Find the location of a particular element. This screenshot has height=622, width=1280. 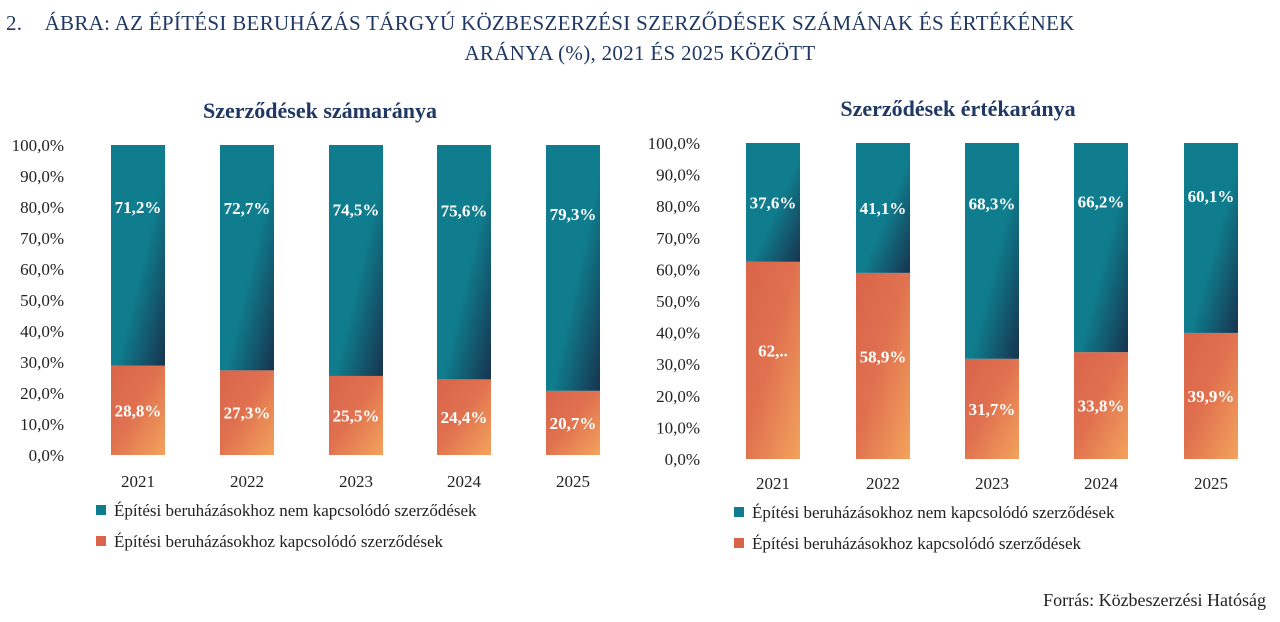

data-label: 33,8% is located at coordinates (1101, 406).